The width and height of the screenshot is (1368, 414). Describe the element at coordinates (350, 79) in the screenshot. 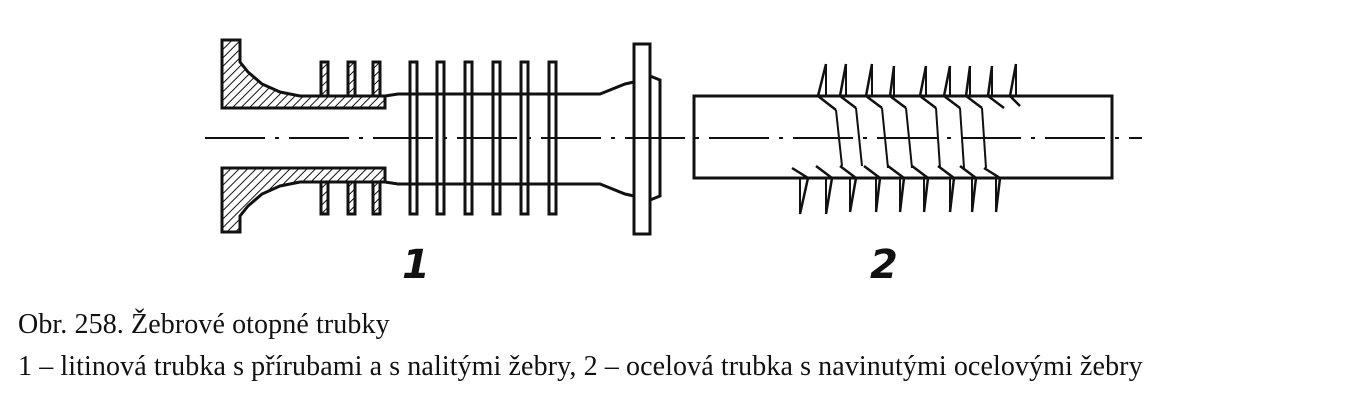

I see `sectioned-fins-top` at that location.